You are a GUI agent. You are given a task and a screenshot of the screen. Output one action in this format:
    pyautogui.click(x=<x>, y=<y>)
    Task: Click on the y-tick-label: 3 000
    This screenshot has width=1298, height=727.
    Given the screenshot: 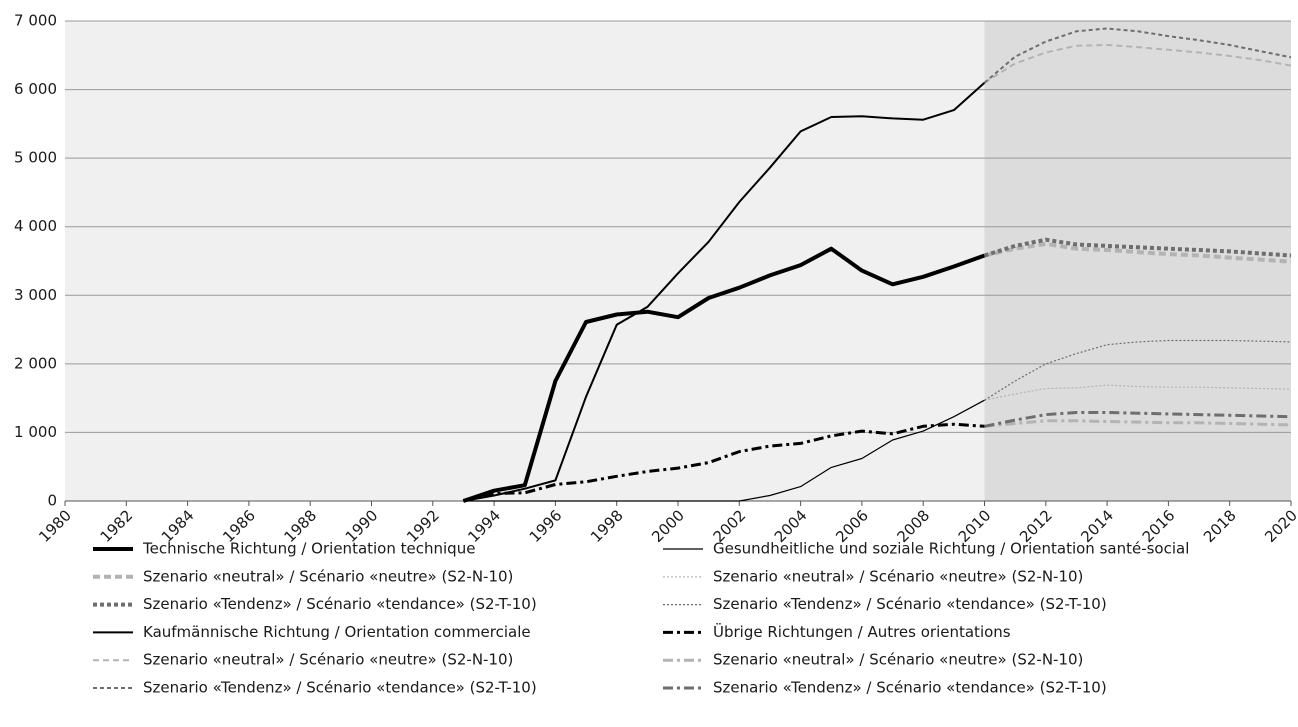 What is the action you would take?
    pyautogui.click(x=35, y=295)
    